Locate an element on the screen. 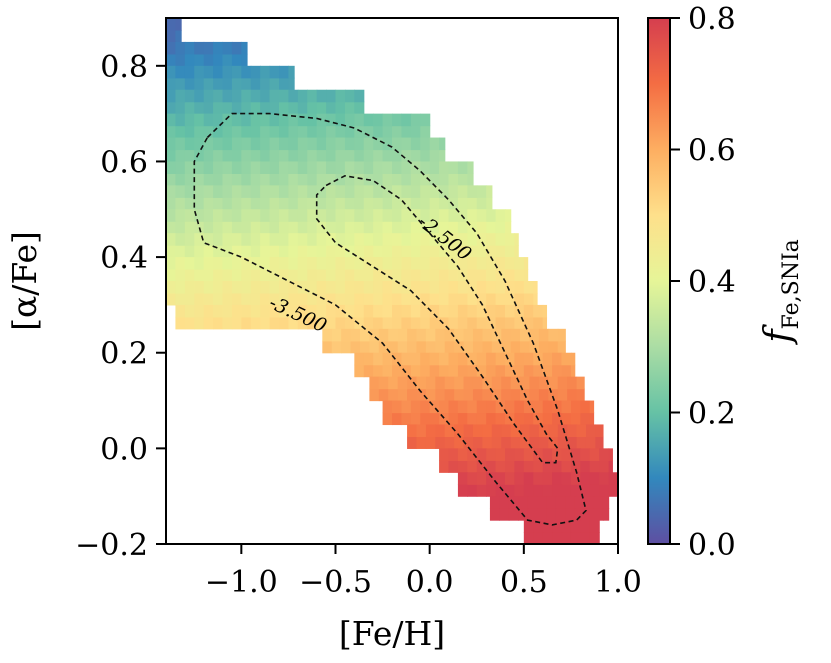  y-axis: −0.2 0.0 0.2 0.4 0.6 0.8 is located at coordinates (120, 306).